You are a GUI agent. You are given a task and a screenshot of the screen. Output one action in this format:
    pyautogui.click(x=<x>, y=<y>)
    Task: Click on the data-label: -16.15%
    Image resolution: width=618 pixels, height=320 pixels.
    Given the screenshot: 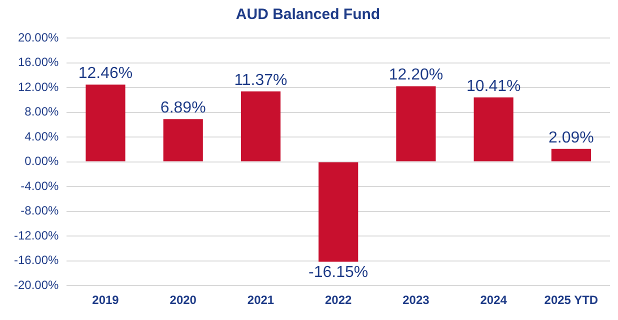 What is the action you would take?
    pyautogui.click(x=338, y=273)
    